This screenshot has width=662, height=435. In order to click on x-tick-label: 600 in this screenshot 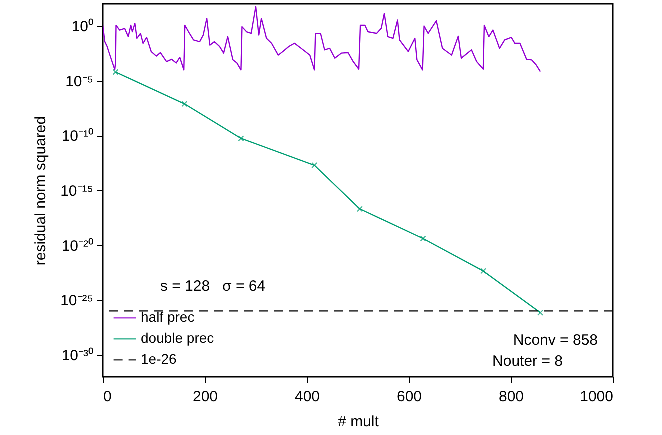, I will do `click(409, 397)`.